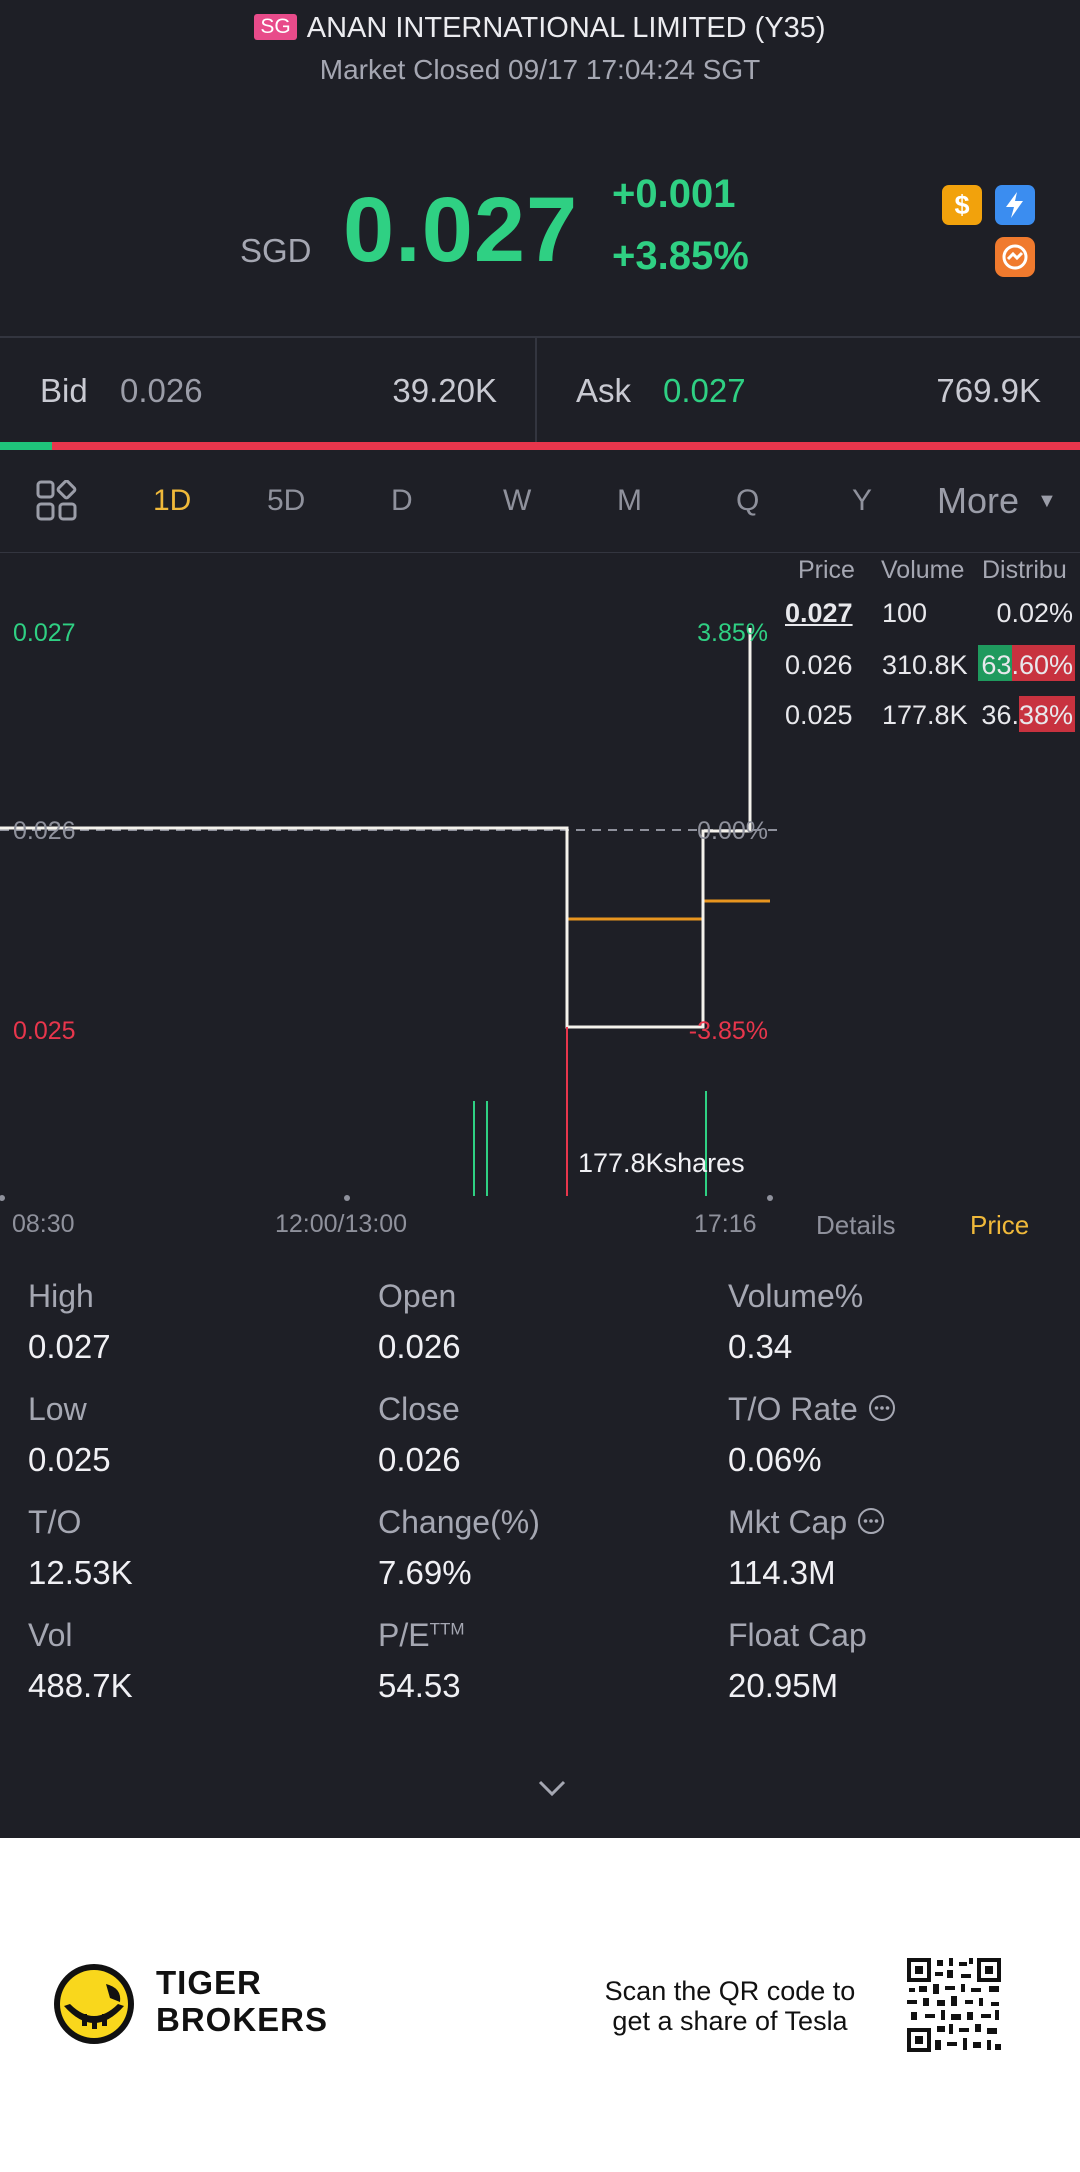  Describe the element at coordinates (604, 390) in the screenshot. I see `ask-label: Ask` at that location.